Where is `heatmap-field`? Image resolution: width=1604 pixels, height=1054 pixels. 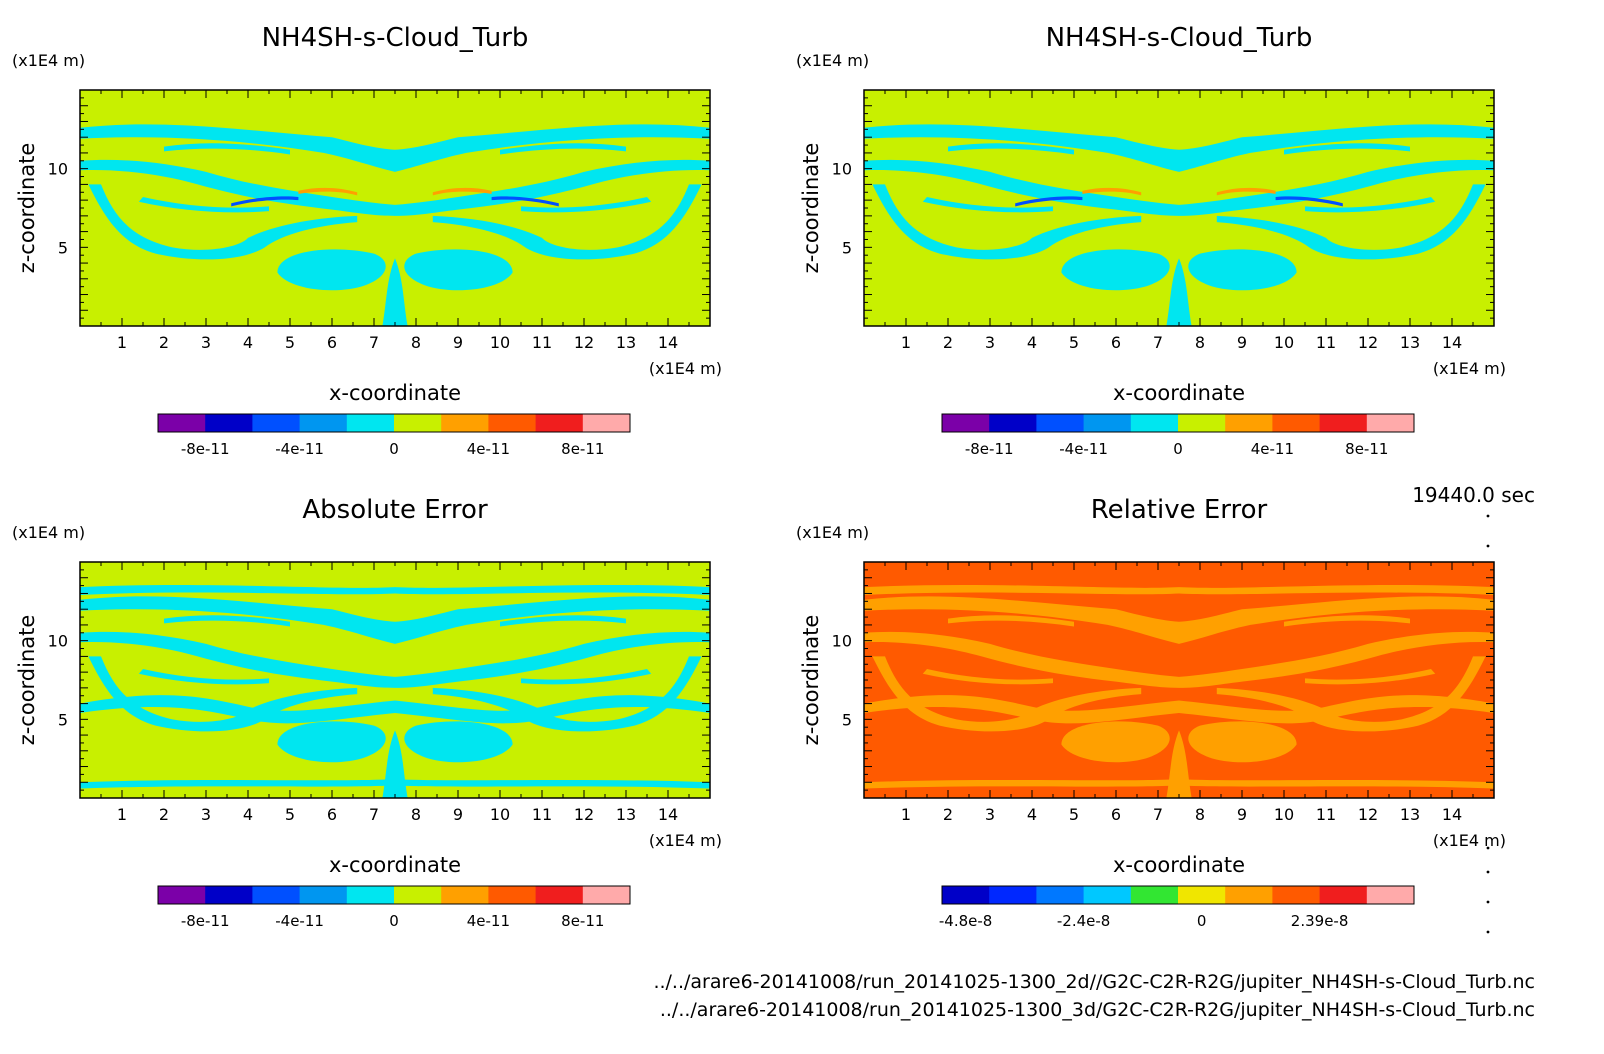
heatmap-field is located at coordinates (395, 208).